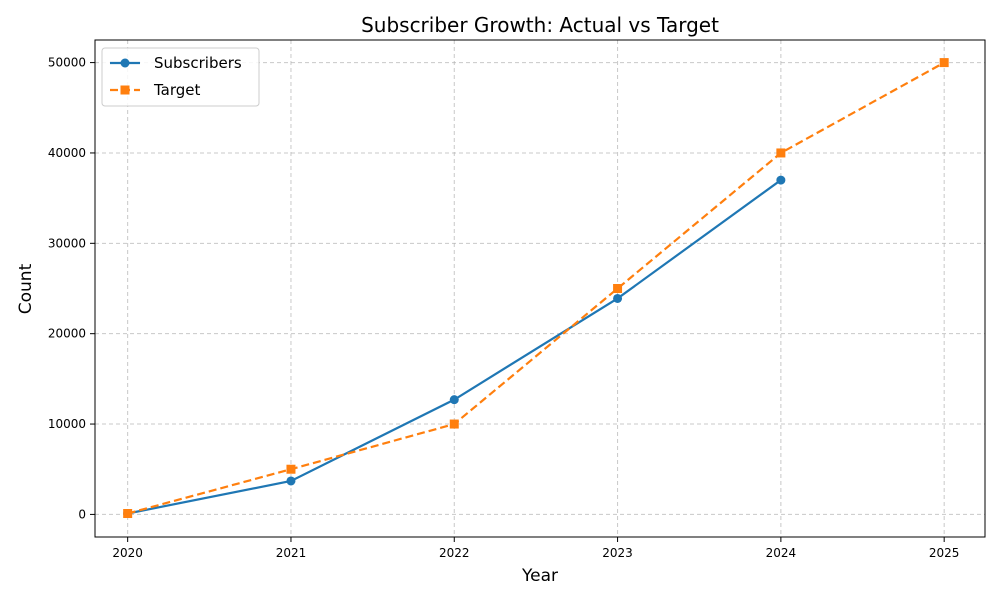 The width and height of the screenshot is (1000, 604). I want to click on y-tick-label: 10000, so click(67, 424).